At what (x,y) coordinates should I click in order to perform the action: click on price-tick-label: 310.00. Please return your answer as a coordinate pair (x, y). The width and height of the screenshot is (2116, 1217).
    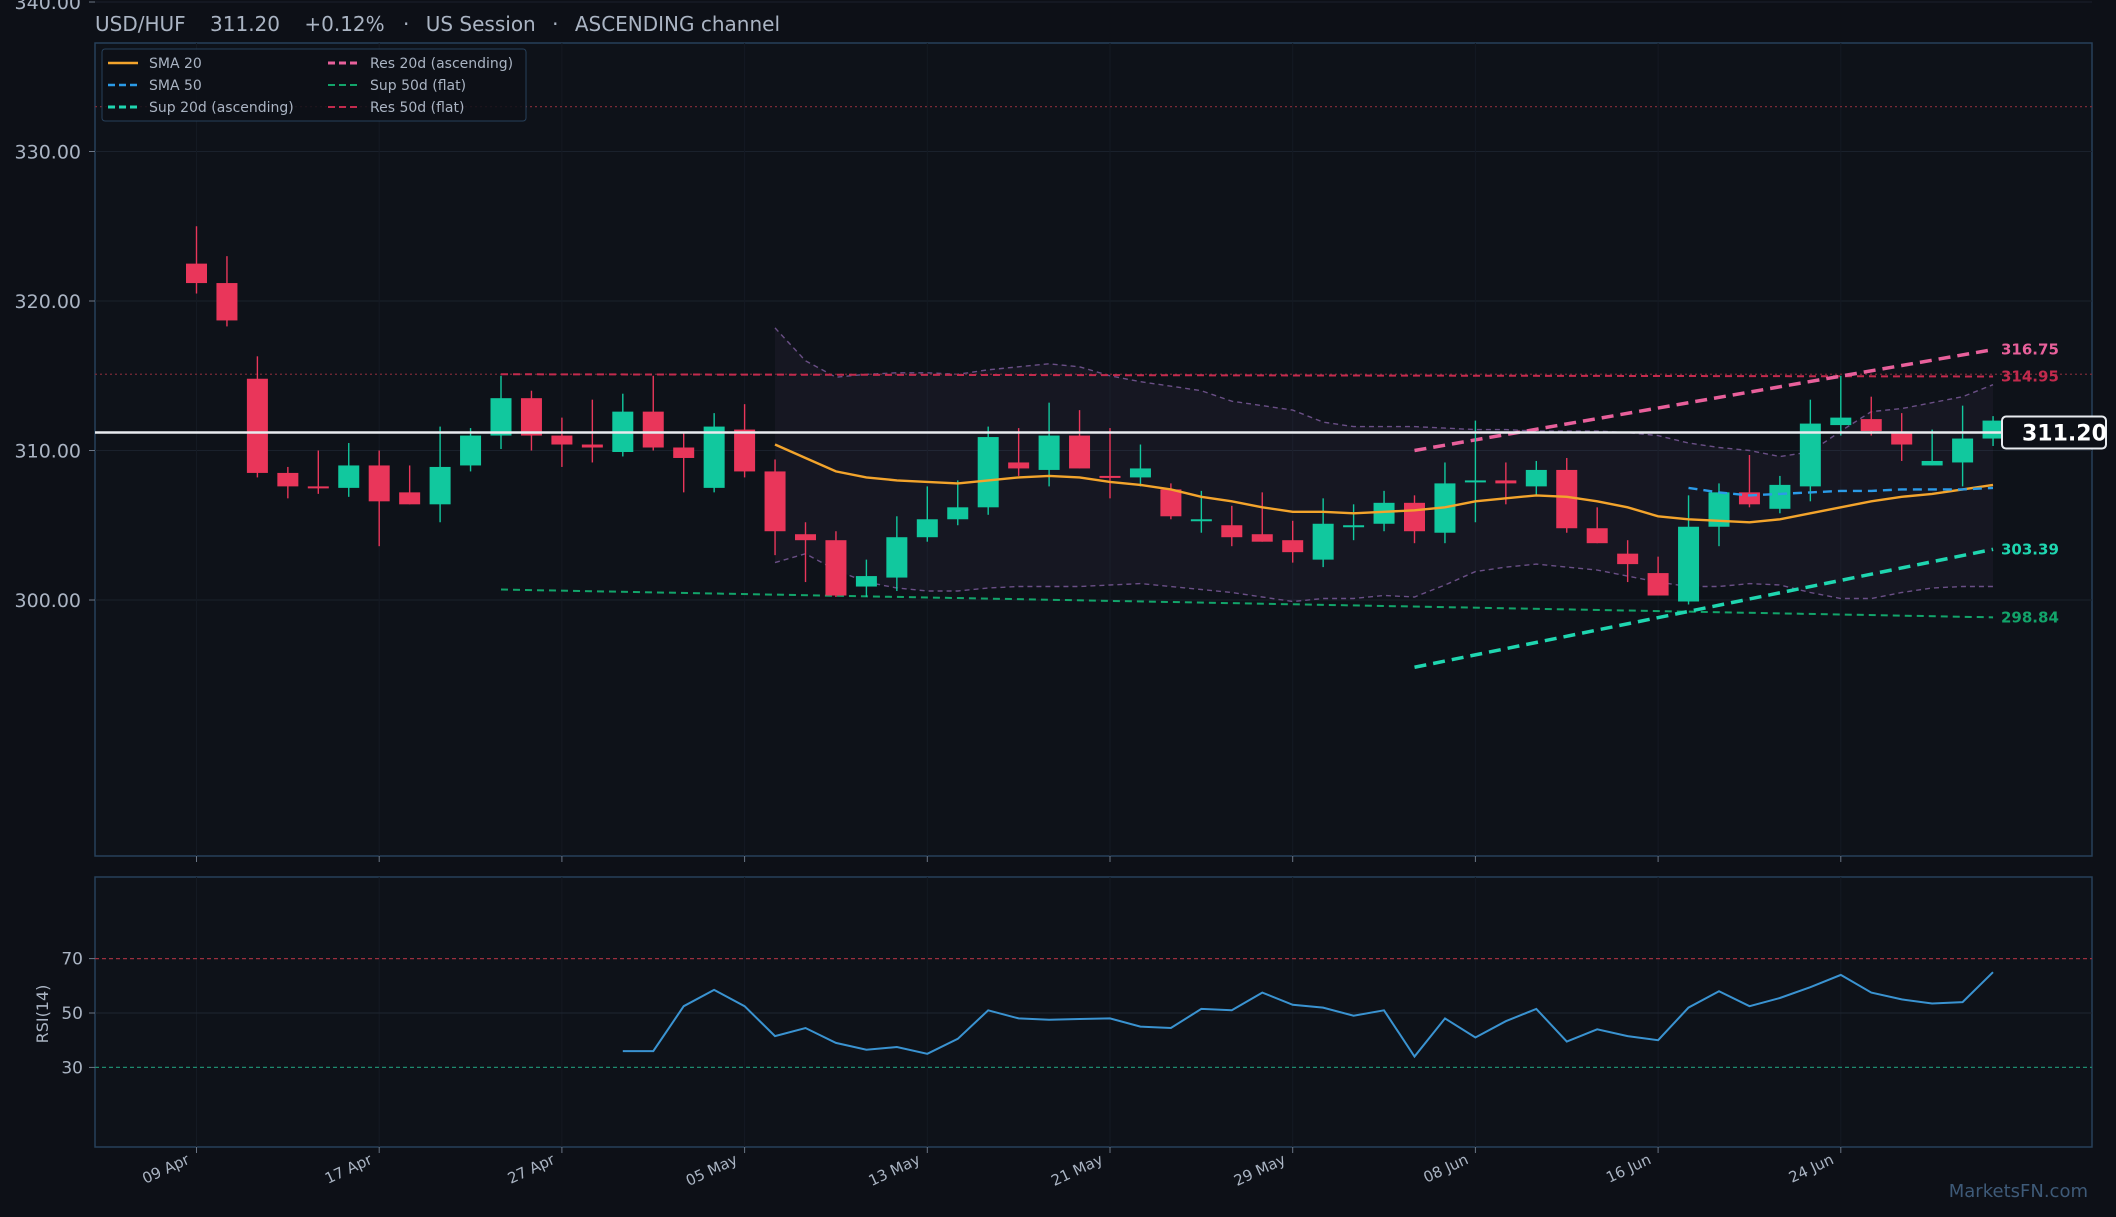
    Looking at the image, I should click on (48, 452).